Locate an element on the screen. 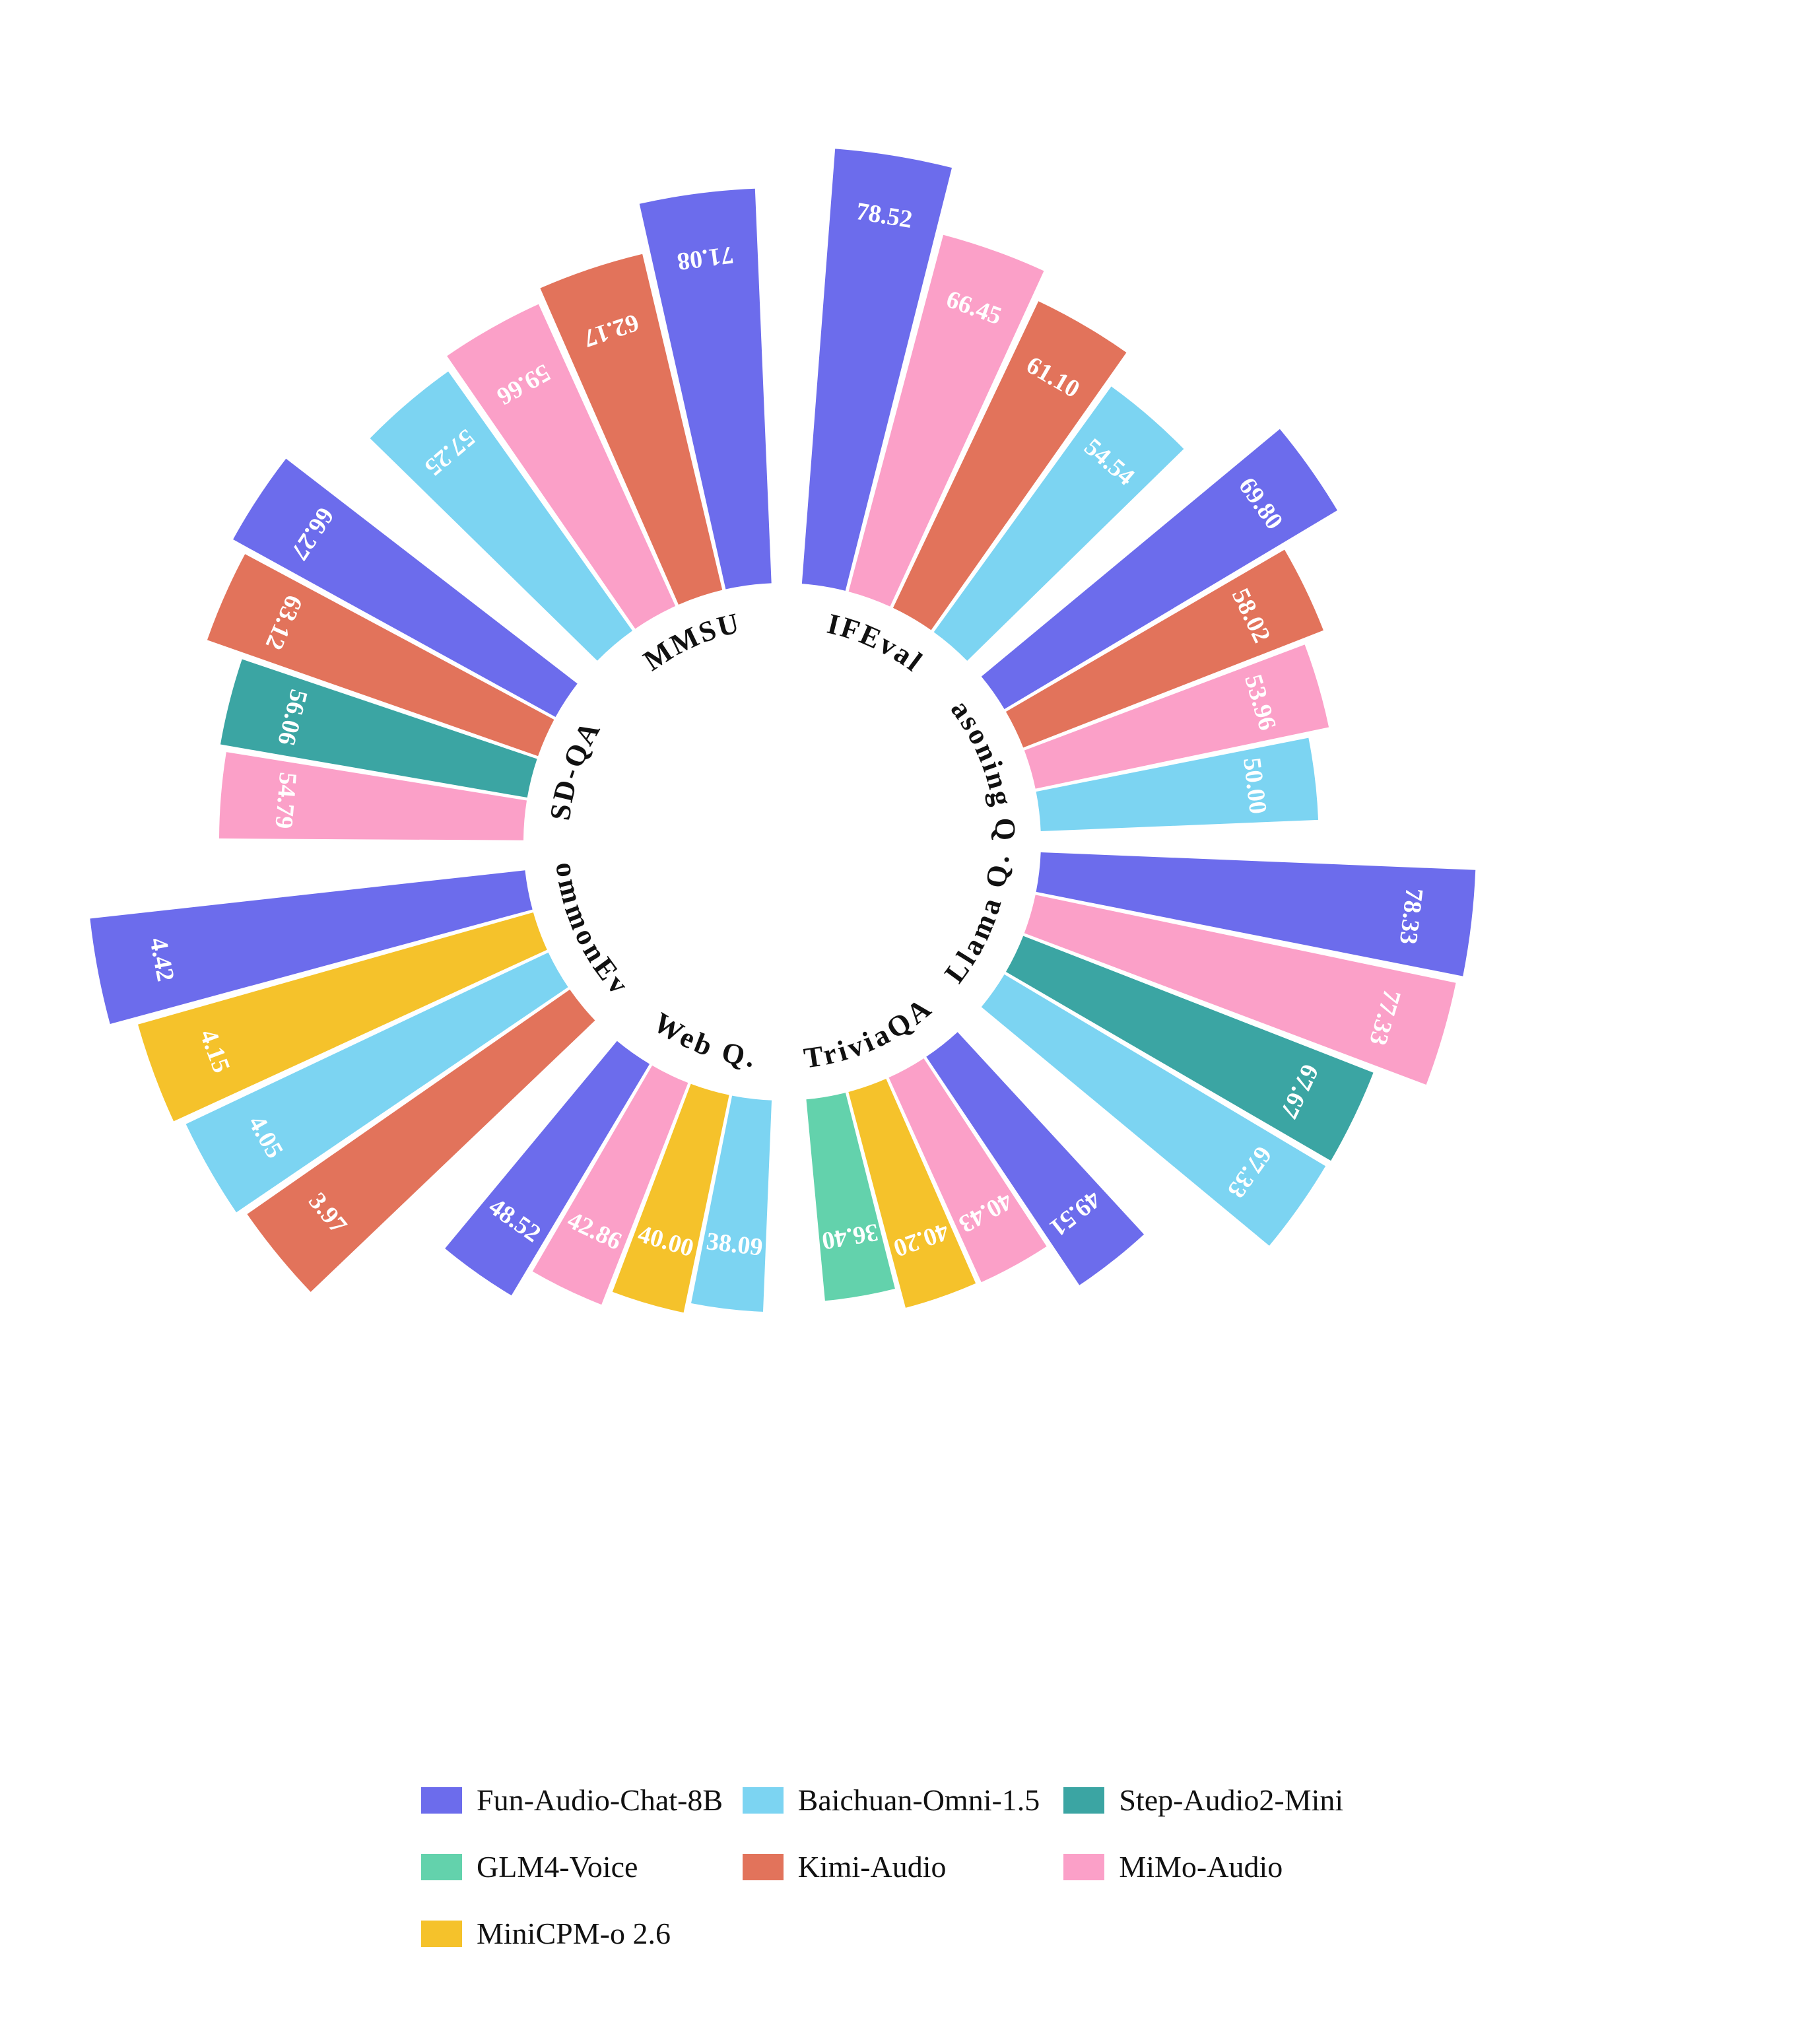 Image resolution: width=1806 pixels, height=2044 pixels. bar-value-label: 54.79 is located at coordinates (285, 800).